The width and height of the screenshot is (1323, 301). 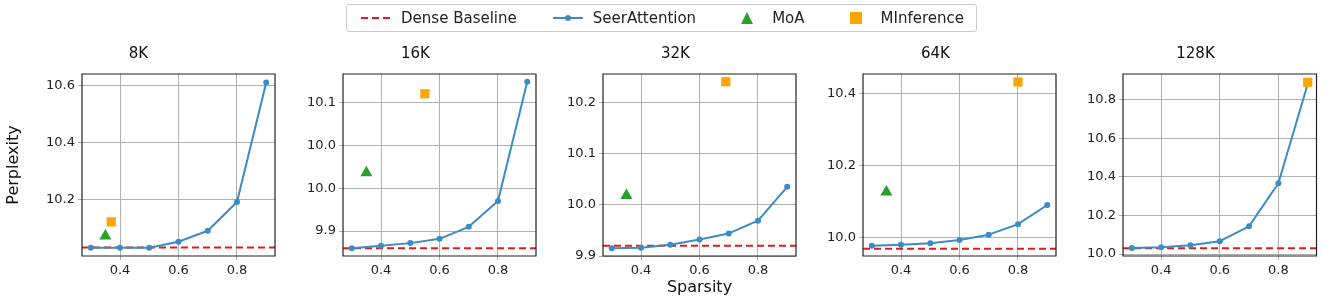 What do you see at coordinates (676, 52) in the screenshot?
I see `chart-title: 32K` at bounding box center [676, 52].